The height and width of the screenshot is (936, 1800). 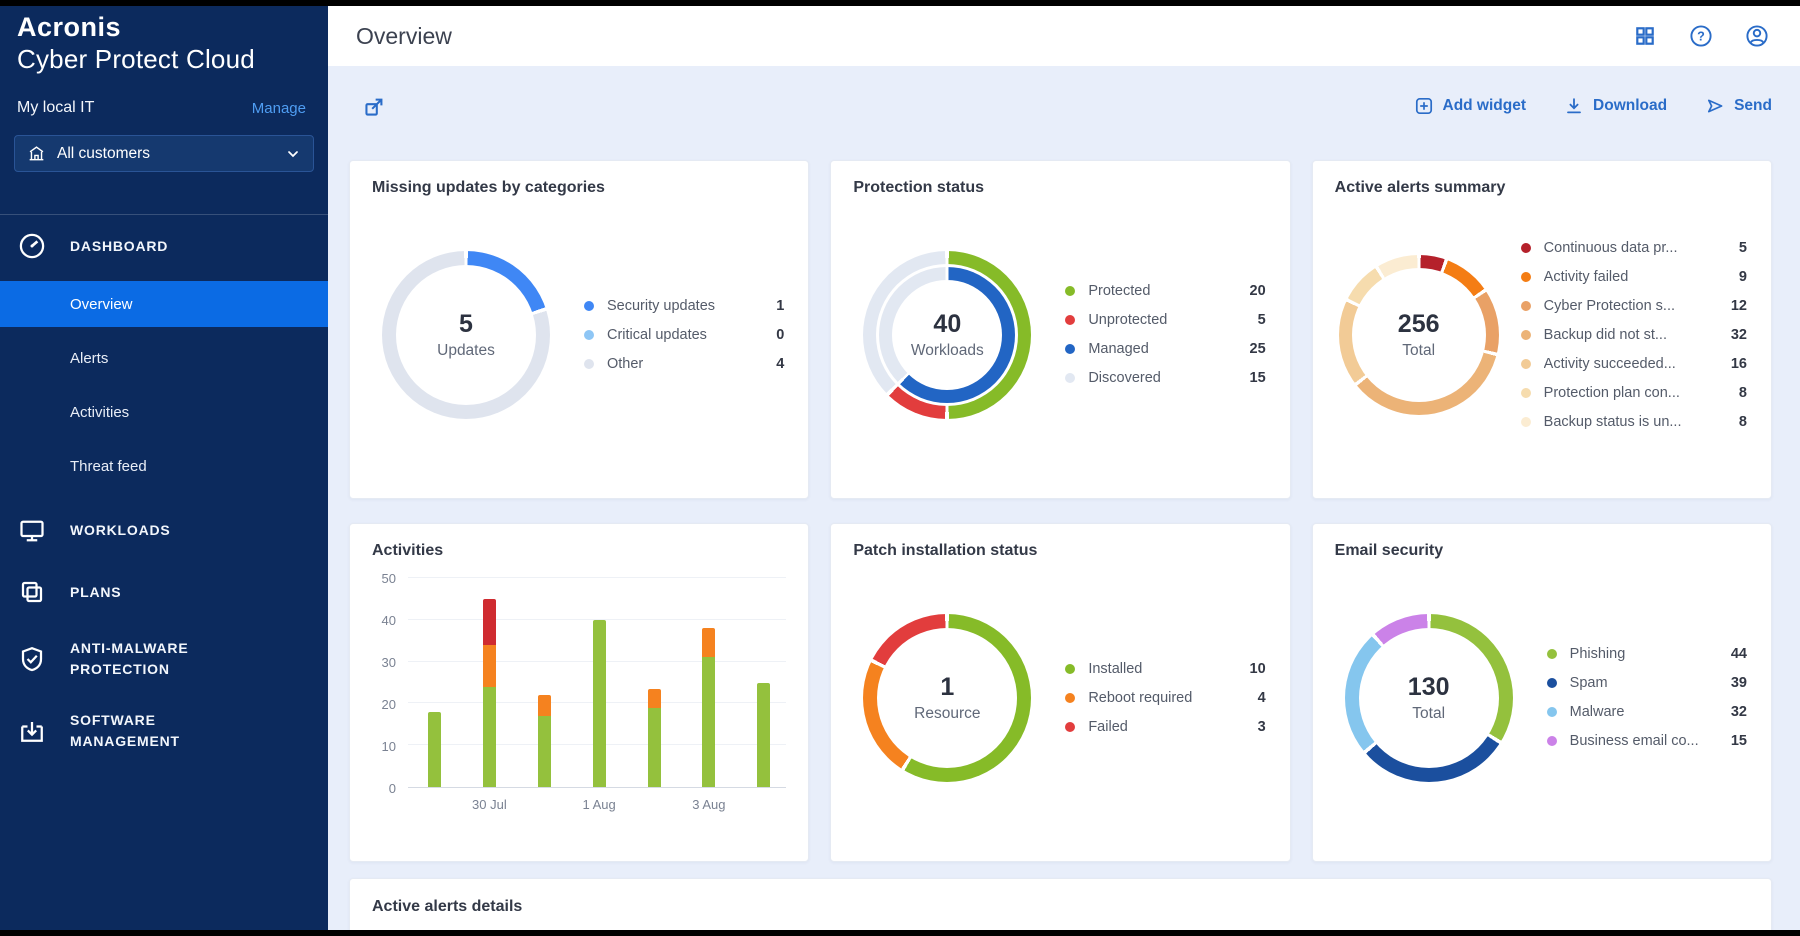 I want to click on missing-updates-donut: 5 Updates, so click(x=466, y=334).